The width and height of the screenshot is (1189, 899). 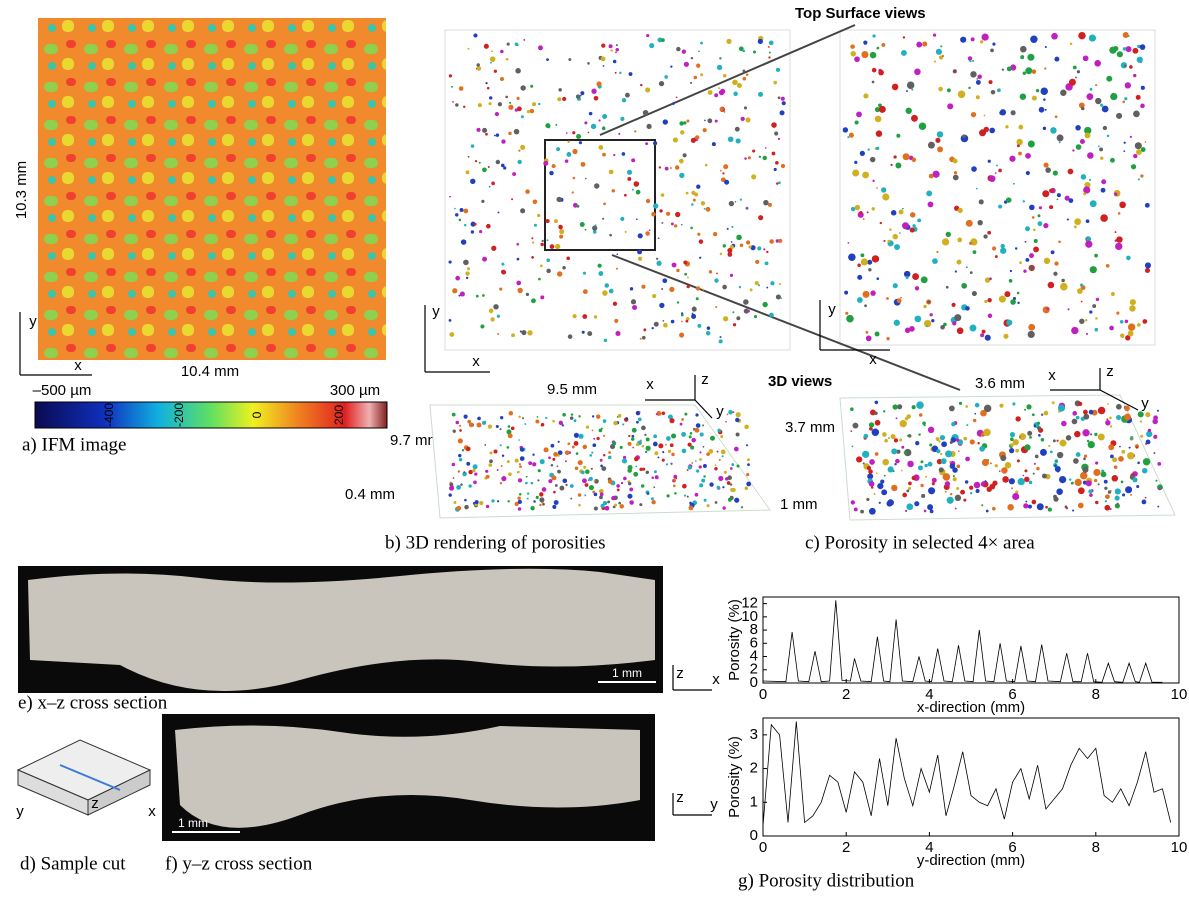 What do you see at coordinates (74, 444) in the screenshot?
I see `caption: a) IFM image` at bounding box center [74, 444].